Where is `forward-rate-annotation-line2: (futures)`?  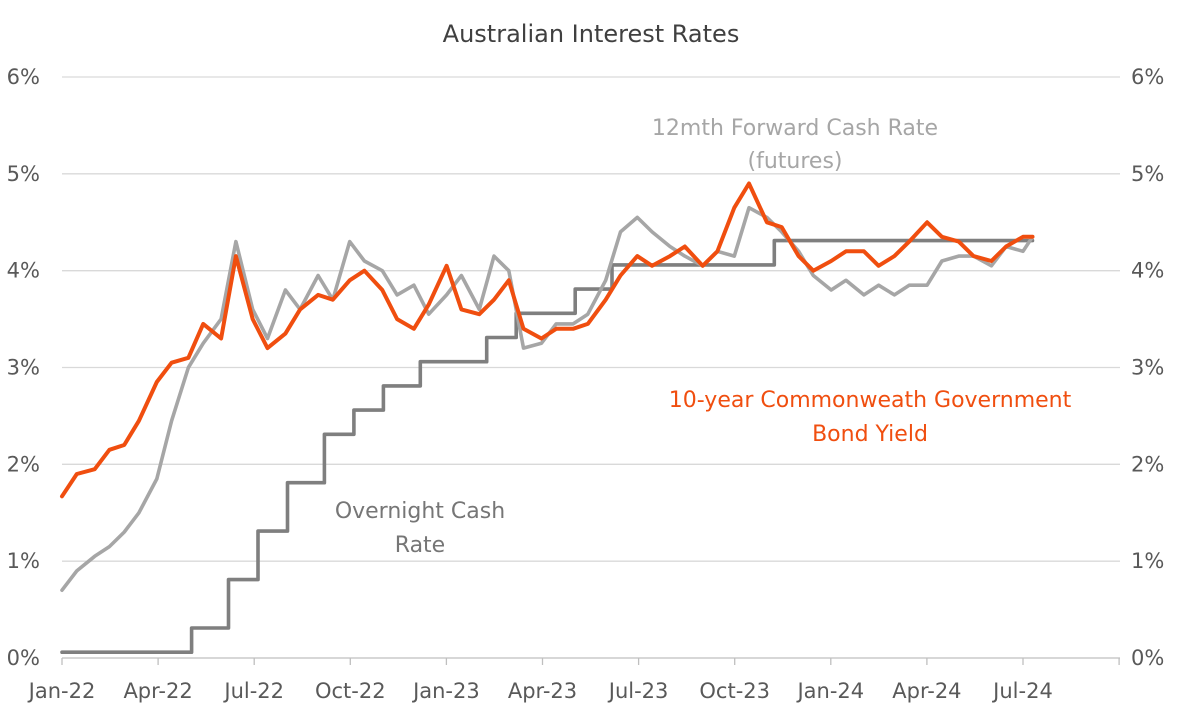 forward-rate-annotation-line2: (futures) is located at coordinates (795, 161).